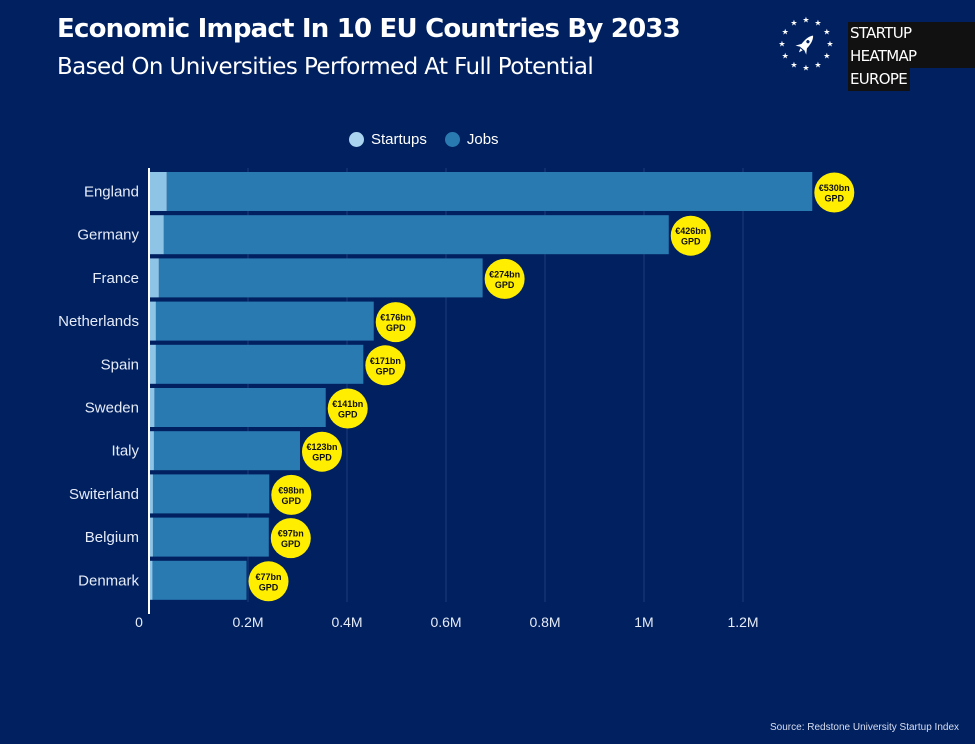 The height and width of the screenshot is (744, 975). I want to click on brand-logo-text: STARTUP HEATMAP EUROPE, so click(911, 56).